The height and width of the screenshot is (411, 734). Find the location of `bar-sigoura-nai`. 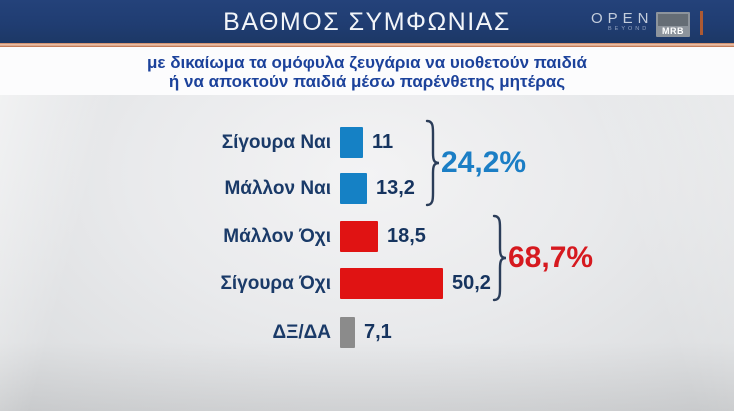

bar-sigoura-nai is located at coordinates (351, 142).